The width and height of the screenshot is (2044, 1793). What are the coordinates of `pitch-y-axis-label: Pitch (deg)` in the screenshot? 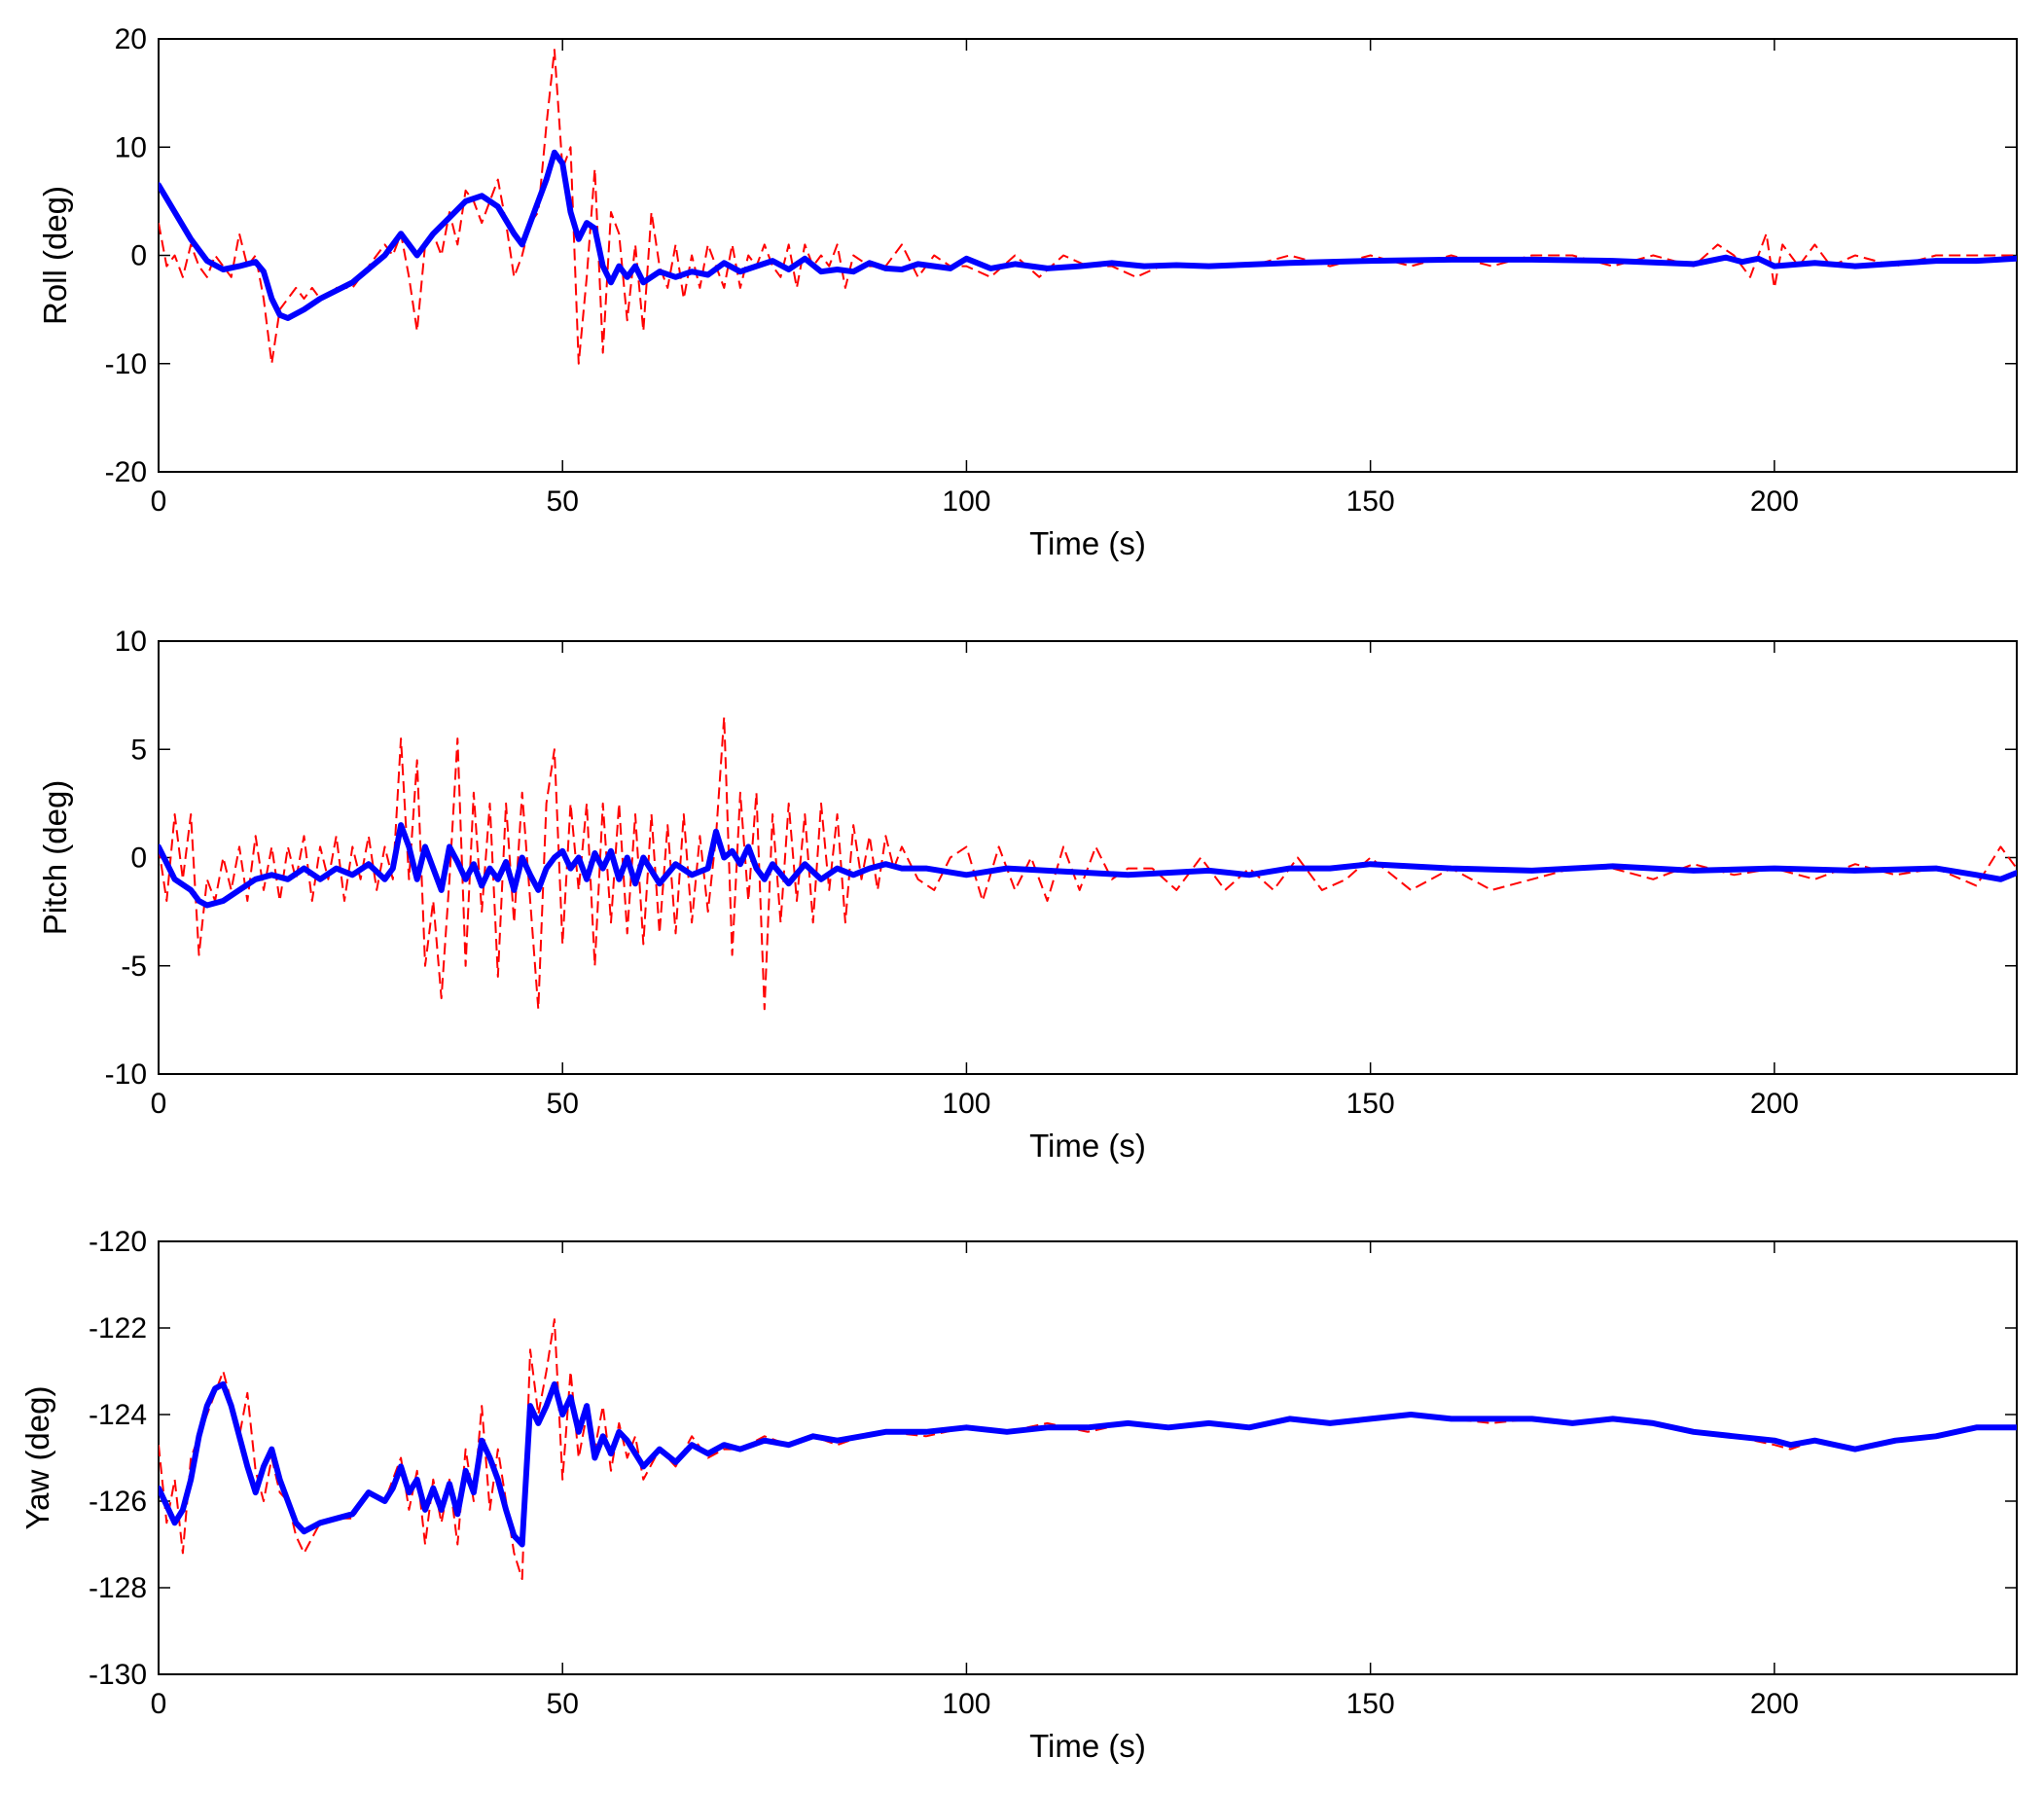 It's located at (55, 858).